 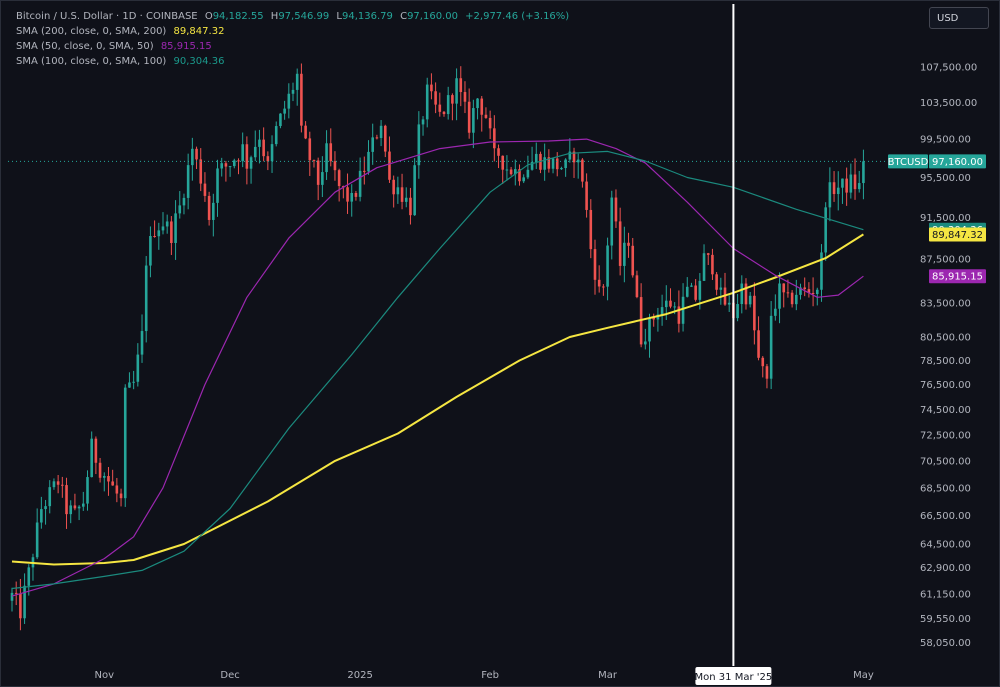 What do you see at coordinates (484, 676) in the screenshot?
I see `time-axis: Nov Dec 2025 Feb Mar May Mon 31 Mar '25` at bounding box center [484, 676].